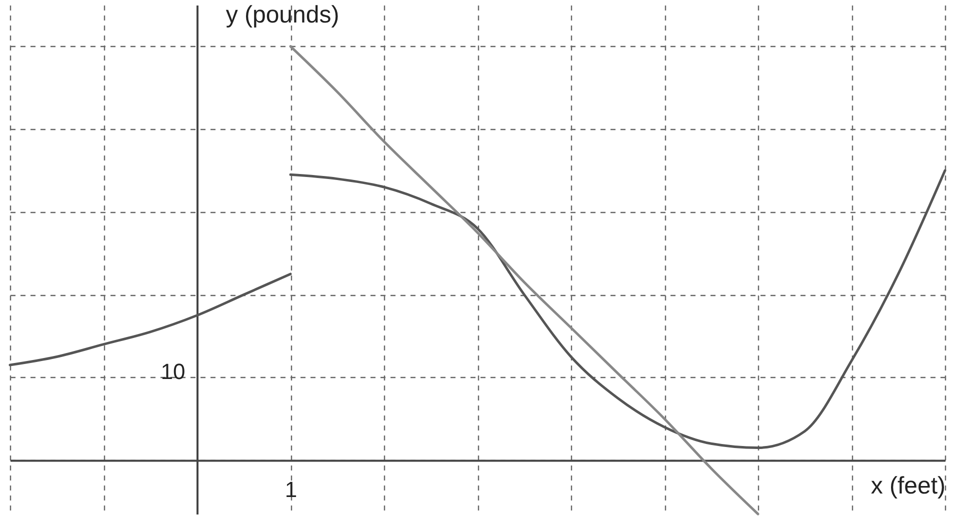  Describe the element at coordinates (173, 371) in the screenshot. I see `annotation: 10` at that location.